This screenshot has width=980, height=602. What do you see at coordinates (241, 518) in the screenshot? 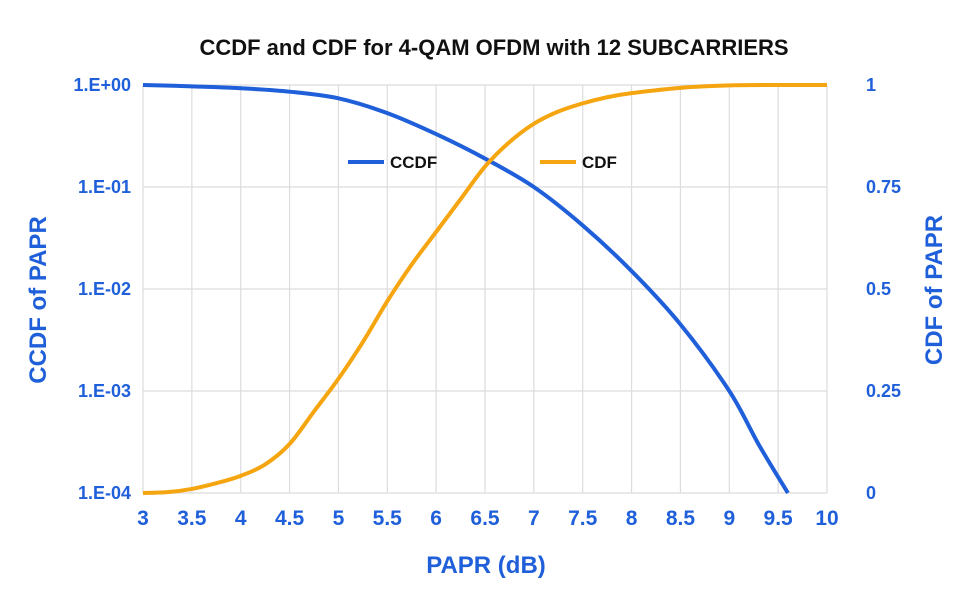
I see `x-tick-label: 4` at bounding box center [241, 518].